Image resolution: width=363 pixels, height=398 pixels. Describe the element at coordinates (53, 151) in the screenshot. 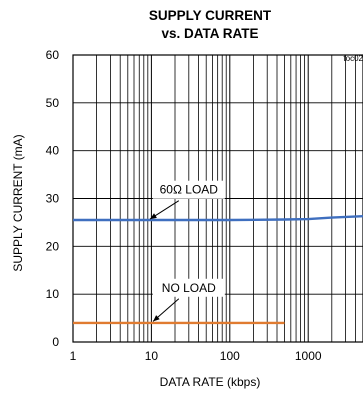

I see `y-tick-label: 40` at that location.